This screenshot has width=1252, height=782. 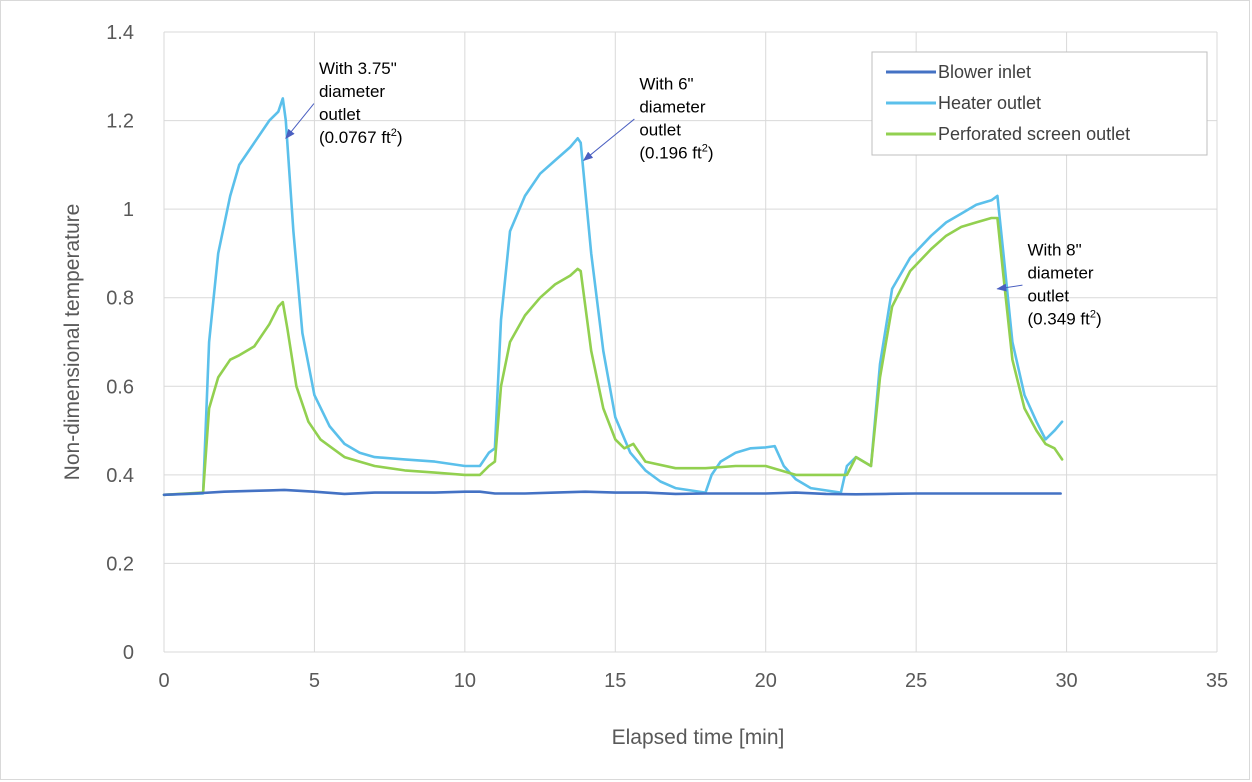 What do you see at coordinates (698, 737) in the screenshot?
I see `x-axis-title: Elapsed time [min]` at bounding box center [698, 737].